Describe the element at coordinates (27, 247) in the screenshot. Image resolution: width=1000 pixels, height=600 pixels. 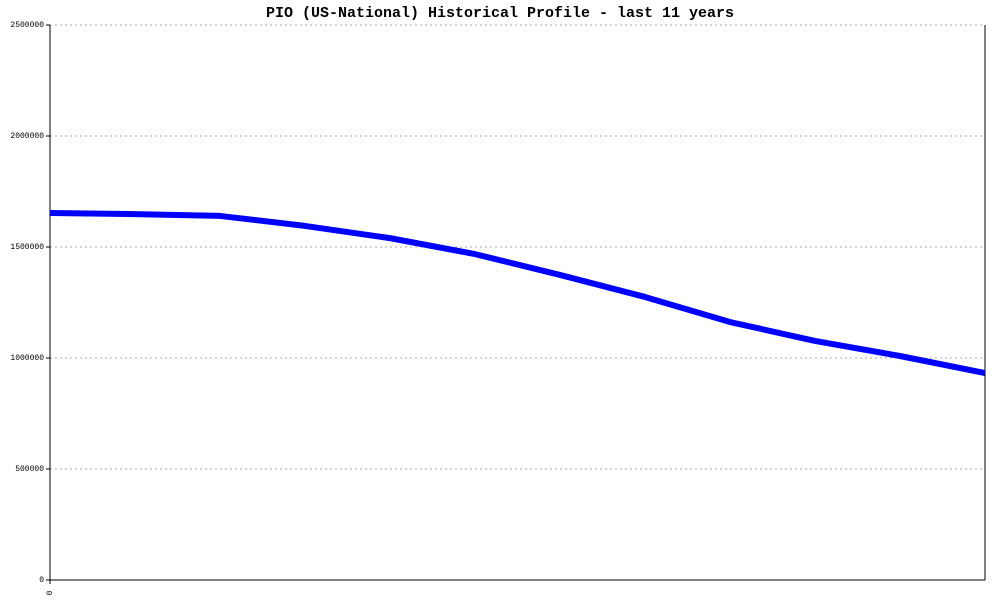
I see `y-tick-label: 1500000` at that location.